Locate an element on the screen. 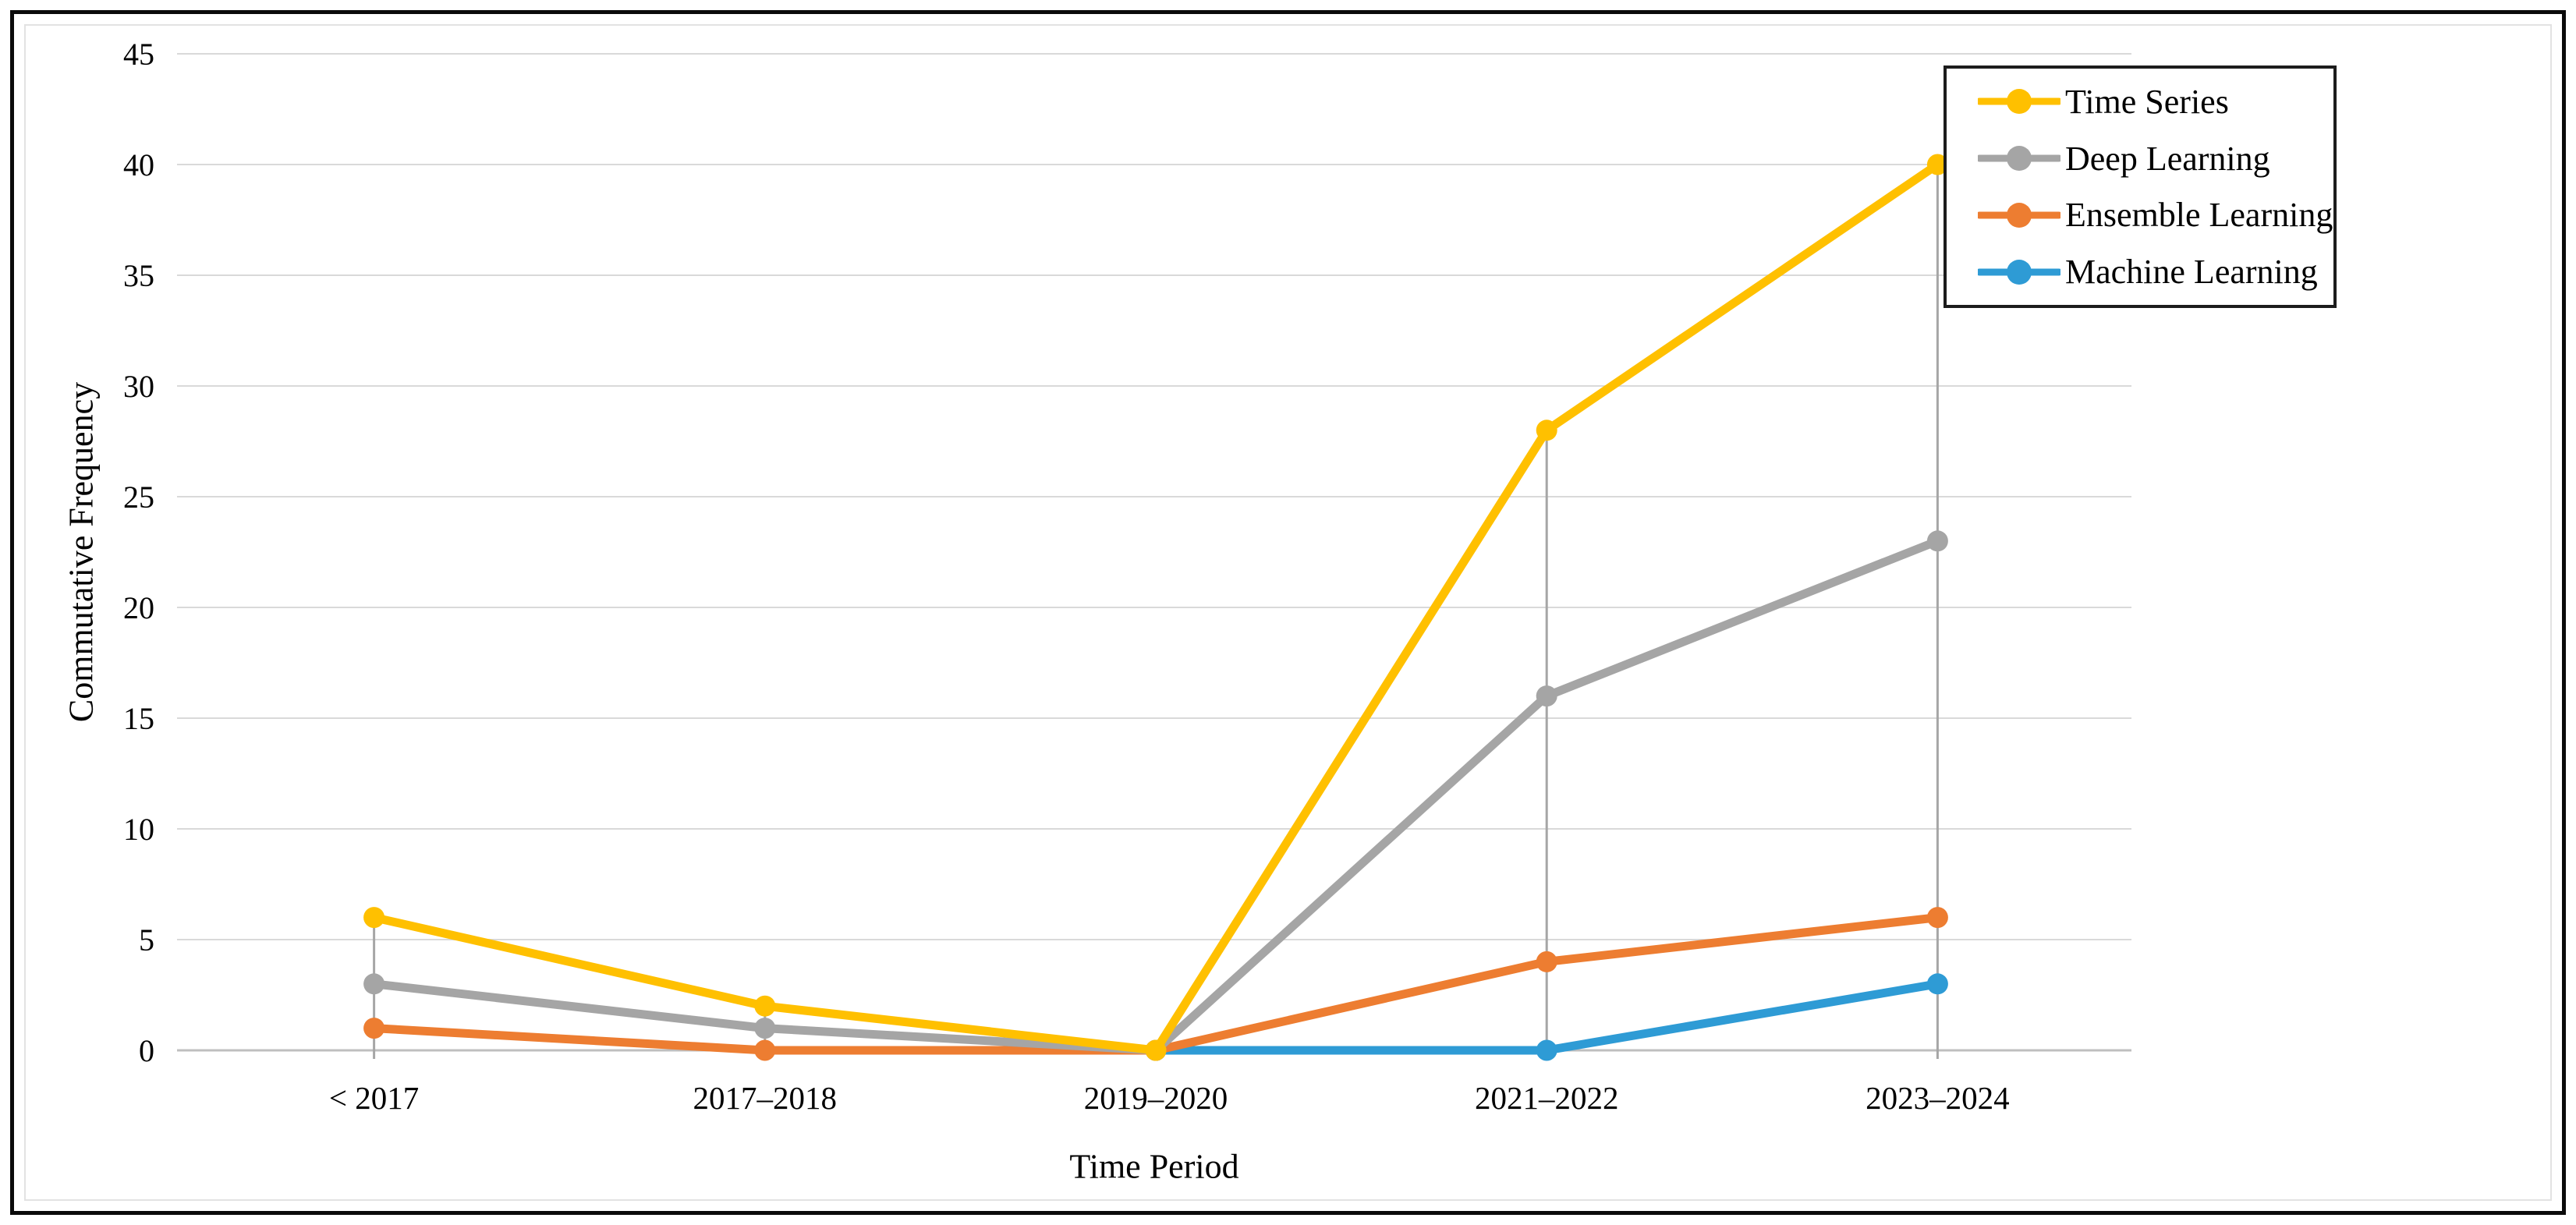 The width and height of the screenshot is (2576, 1225). legend-label: Ensemble Learning is located at coordinates (2199, 215).